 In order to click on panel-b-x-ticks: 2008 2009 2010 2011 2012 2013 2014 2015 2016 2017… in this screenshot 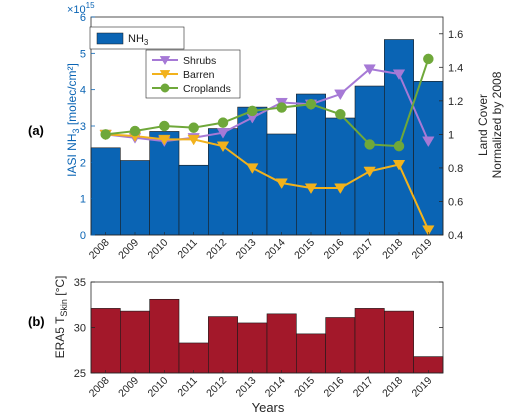, I will do `click(261, 385)`.